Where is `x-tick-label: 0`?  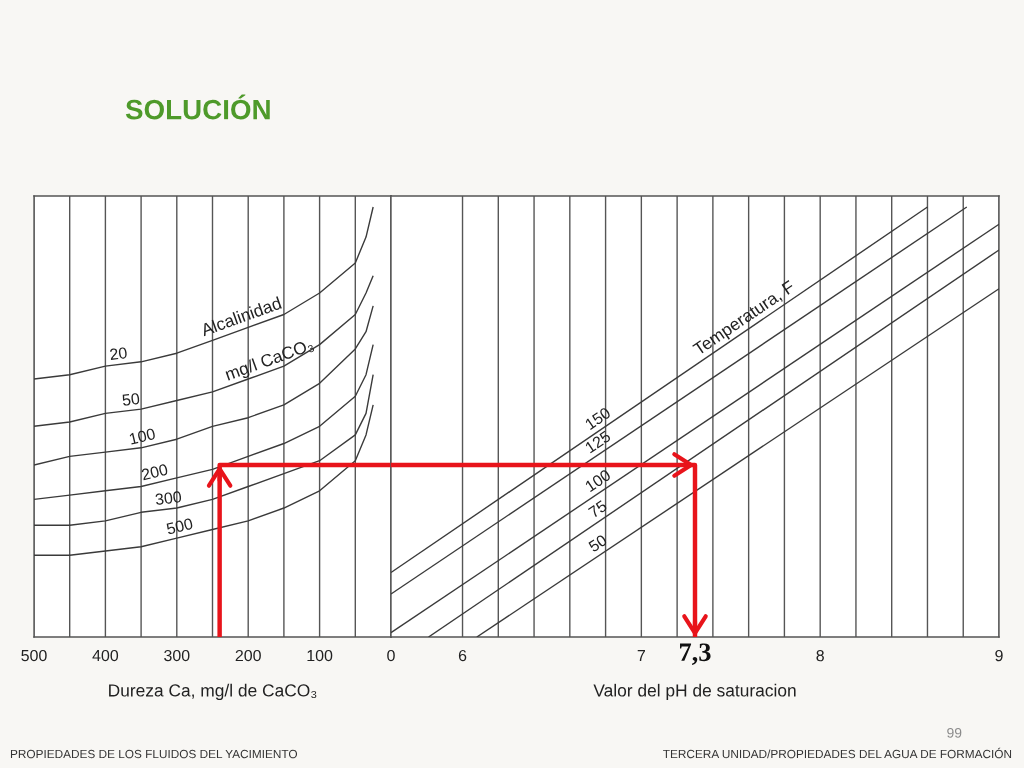
x-tick-label: 0 is located at coordinates (391, 655).